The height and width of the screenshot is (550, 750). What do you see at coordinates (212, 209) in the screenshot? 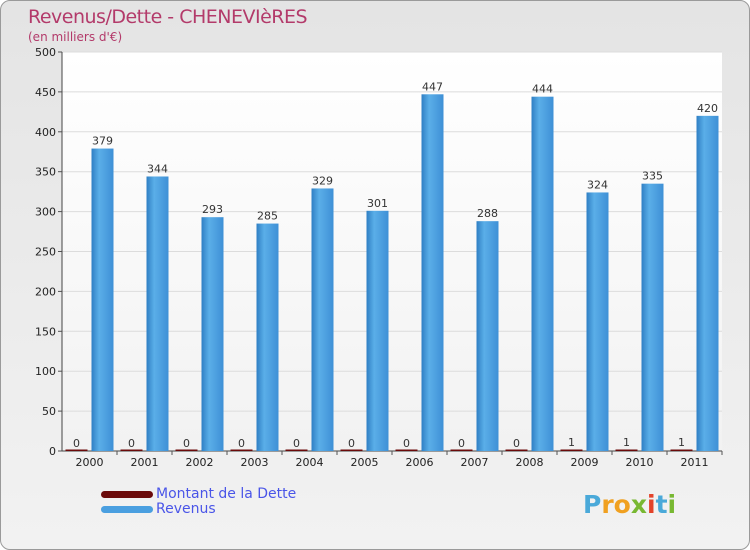
I see `data-label-revenue: 293` at bounding box center [212, 209].